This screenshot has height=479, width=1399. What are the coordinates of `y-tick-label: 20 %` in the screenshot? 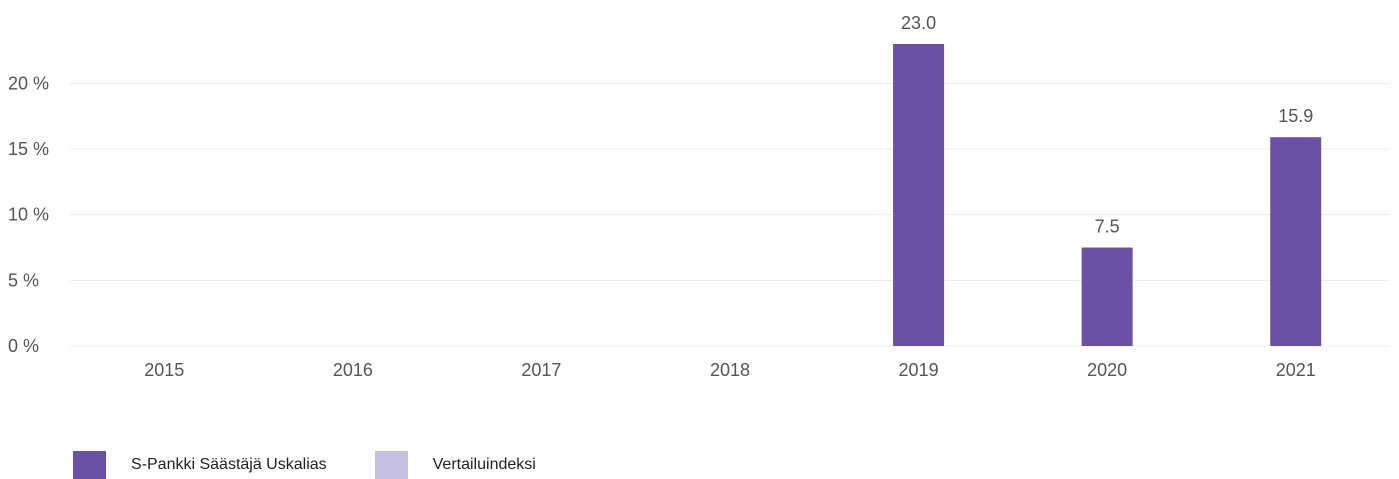 It's located at (28, 83).